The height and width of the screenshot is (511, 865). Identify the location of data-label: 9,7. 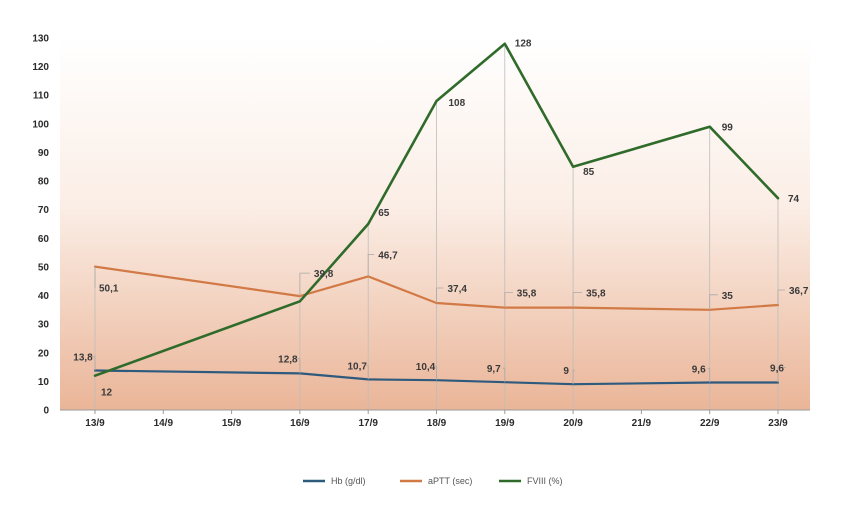
(494, 369).